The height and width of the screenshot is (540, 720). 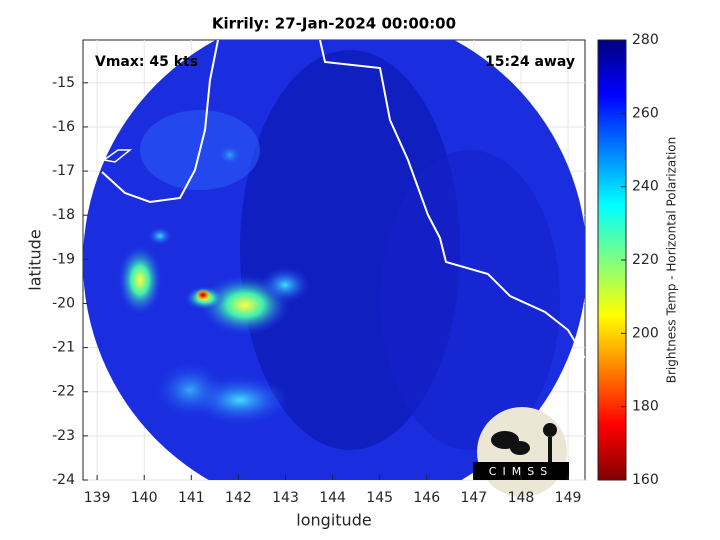 I want to click on y-tick-label: -19, so click(x=63, y=259).